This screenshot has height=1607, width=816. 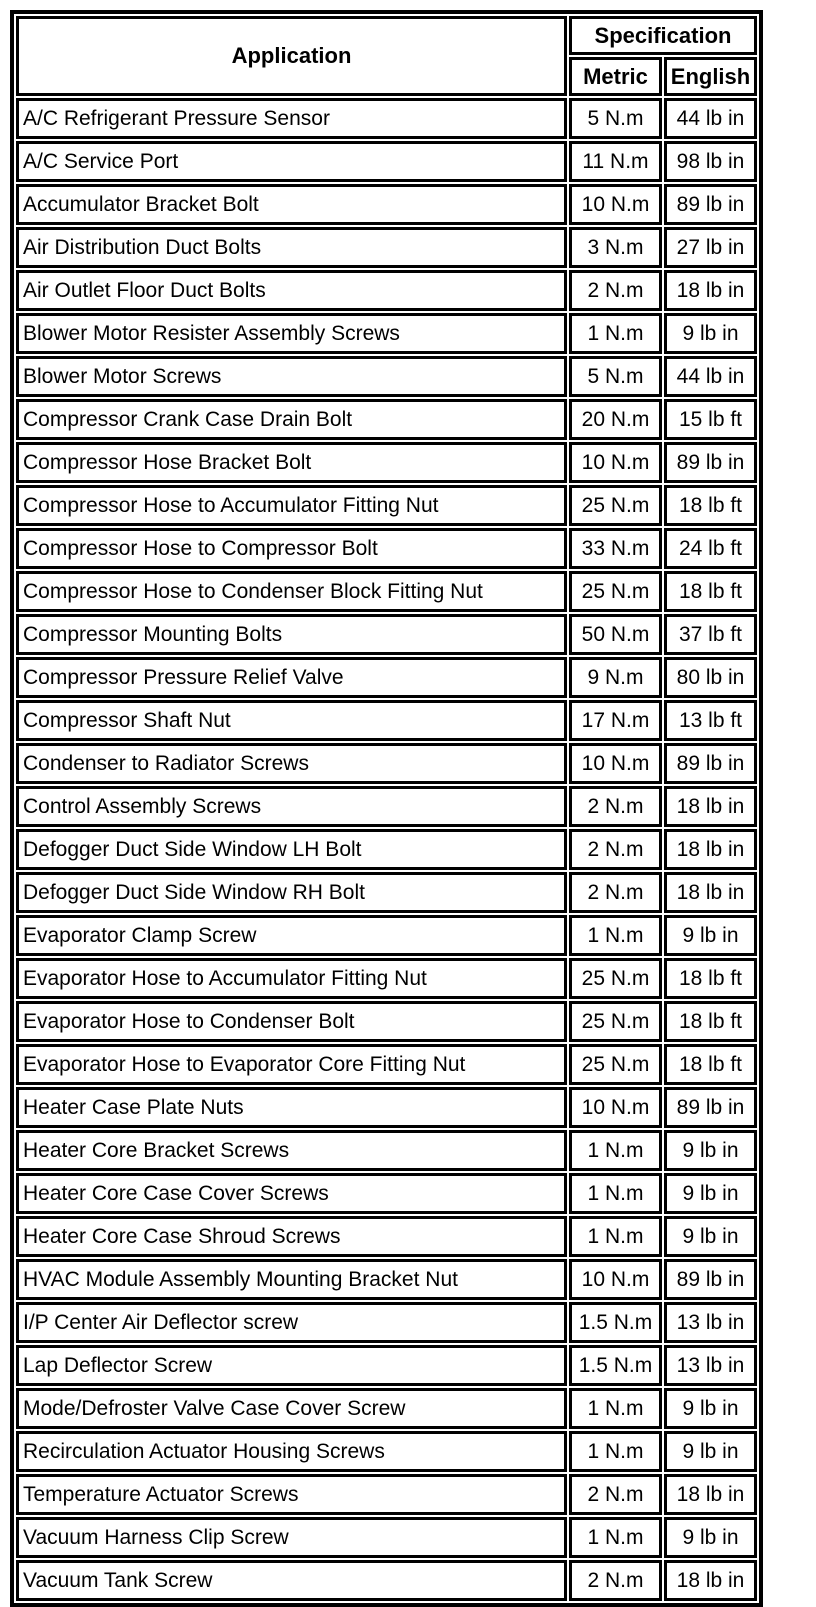 I want to click on table-row: Accumulator Bracket Bolt 10 N.m 89 lb in, so click(x=386, y=204).